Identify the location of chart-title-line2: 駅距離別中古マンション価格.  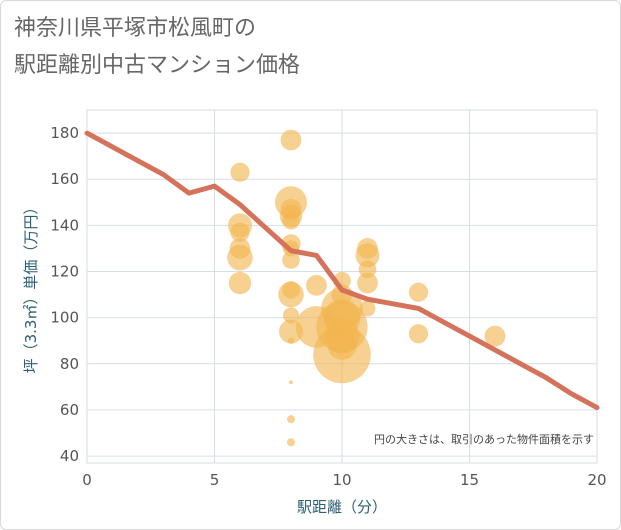
(157, 65).